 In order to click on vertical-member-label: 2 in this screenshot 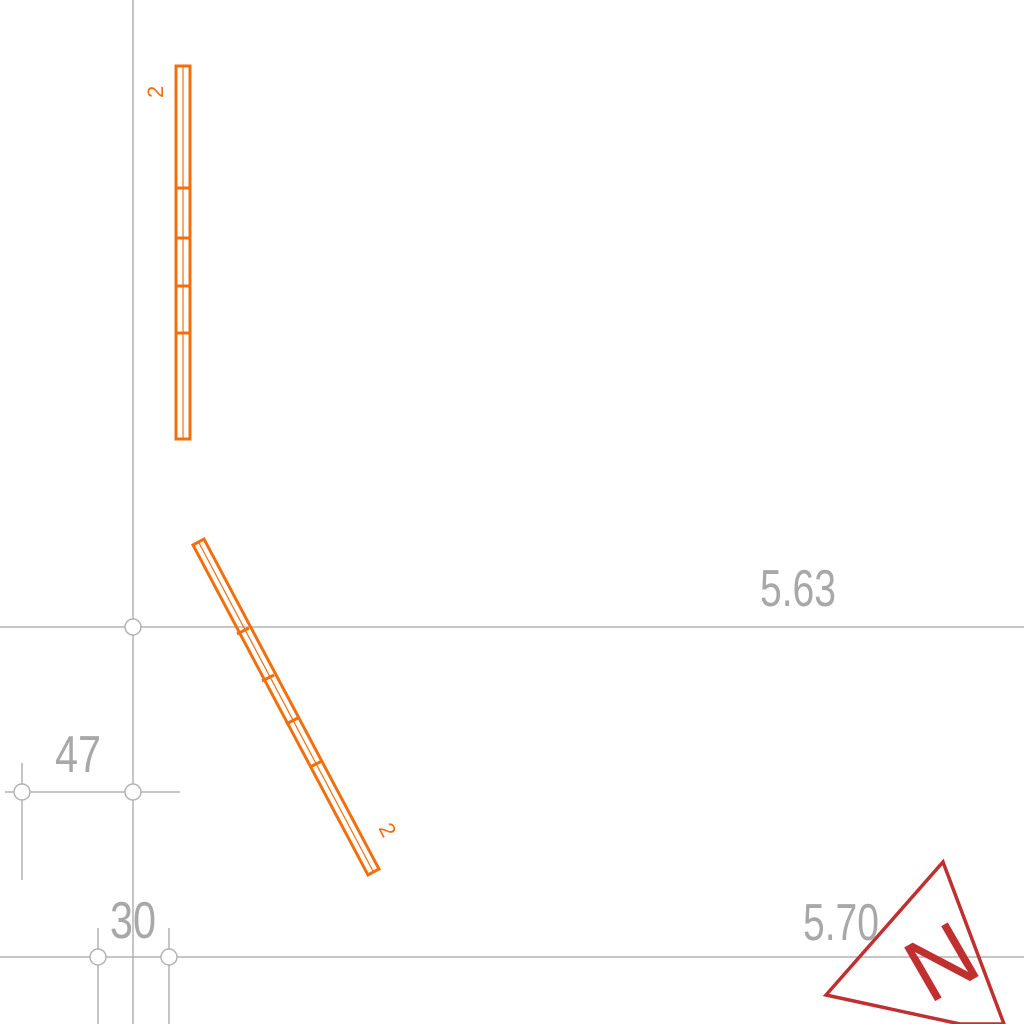, I will do `click(155, 92)`.